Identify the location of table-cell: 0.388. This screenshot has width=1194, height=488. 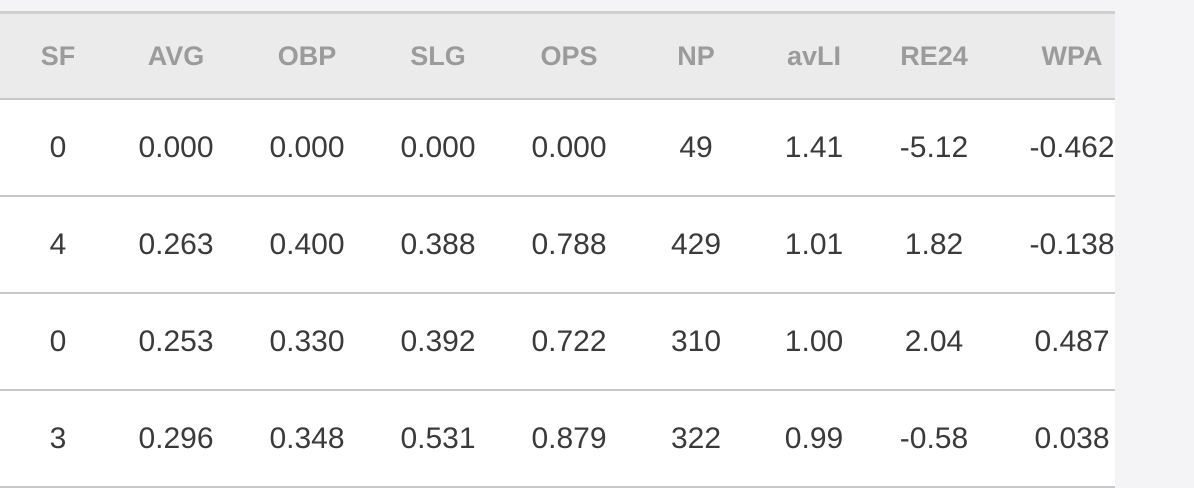
(438, 244).